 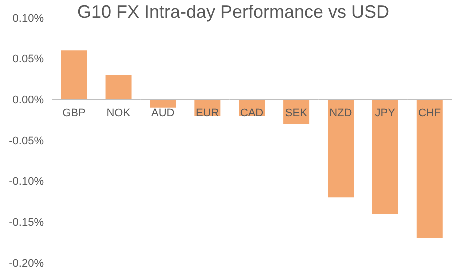 I want to click on x-tick-label: CHF, so click(x=430, y=114).